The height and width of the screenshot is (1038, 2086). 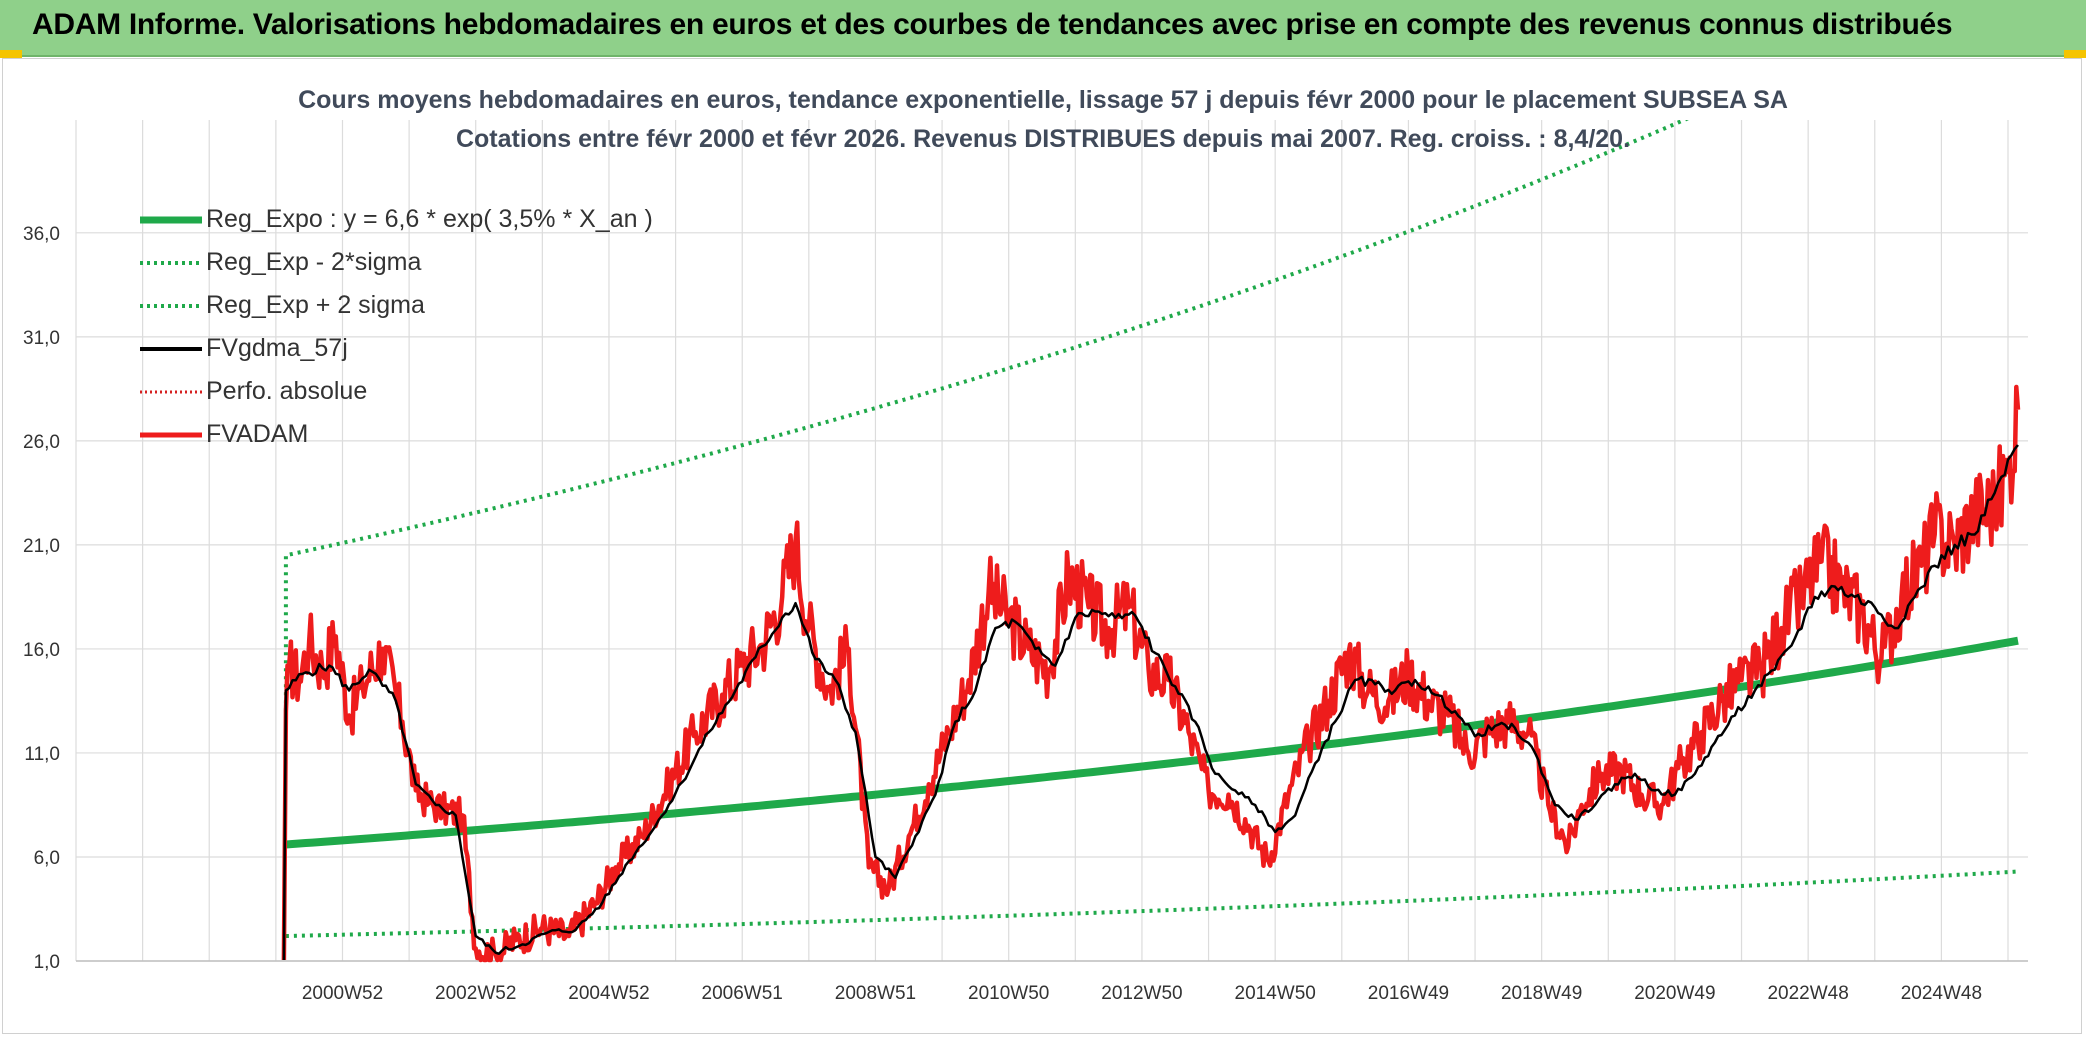 What do you see at coordinates (315, 305) in the screenshot?
I see `legend-label-reg-plus: Reg_Exp + 2 sigma` at bounding box center [315, 305].